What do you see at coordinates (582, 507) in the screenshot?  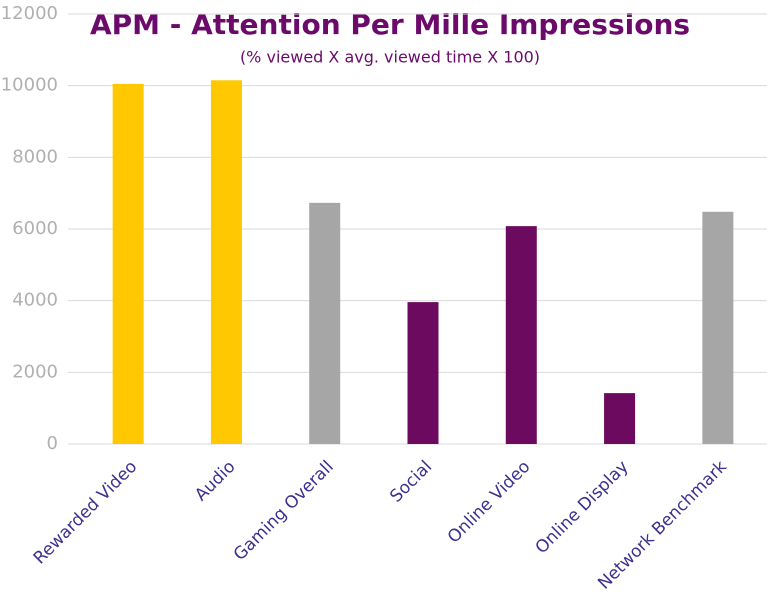 I see `x-tick-label: Online Display` at bounding box center [582, 507].